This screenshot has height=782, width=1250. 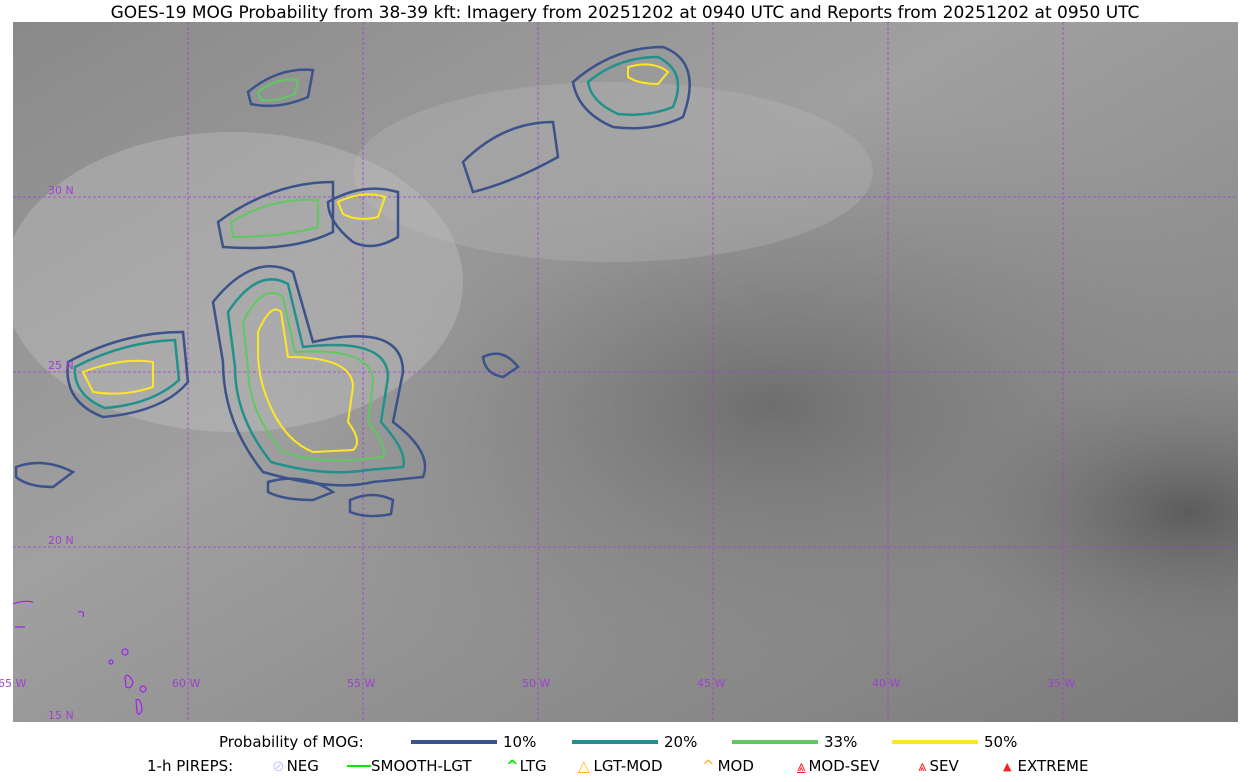 What do you see at coordinates (61, 365) in the screenshot?
I see `latitude-label: 25 N` at bounding box center [61, 365].